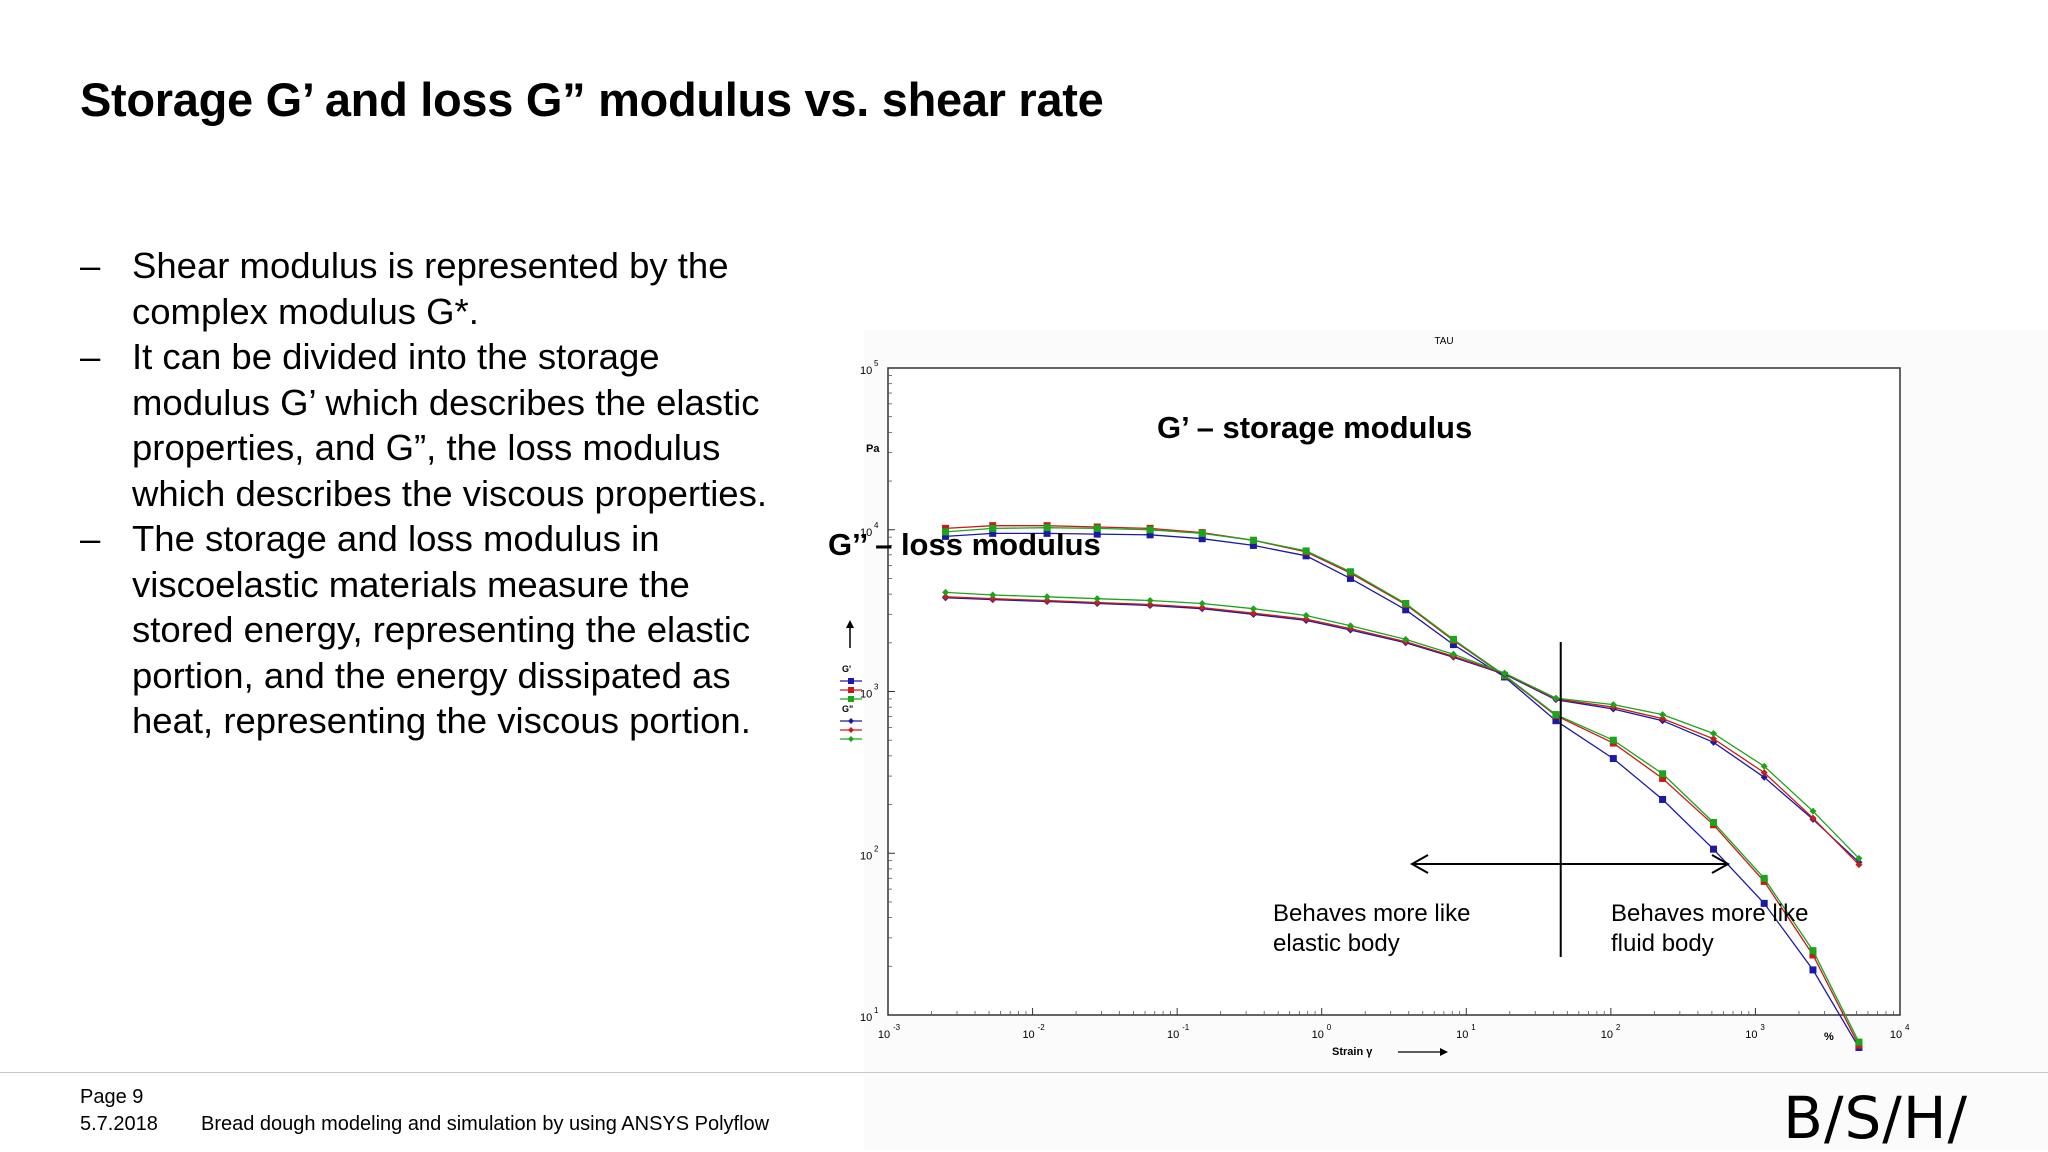 Image resolution: width=2048 pixels, height=1152 pixels. I want to click on y-tick-exponent: 1, so click(876, 1010).